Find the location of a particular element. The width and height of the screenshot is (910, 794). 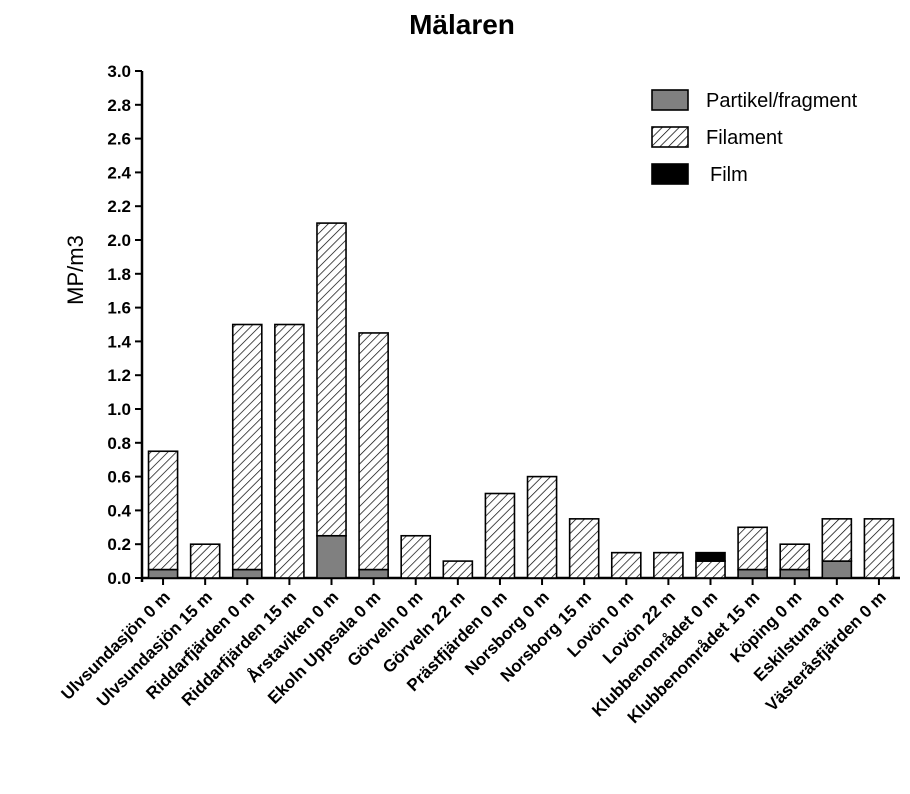

legend: Partikel/fragment Filament Film is located at coordinates (754, 137).